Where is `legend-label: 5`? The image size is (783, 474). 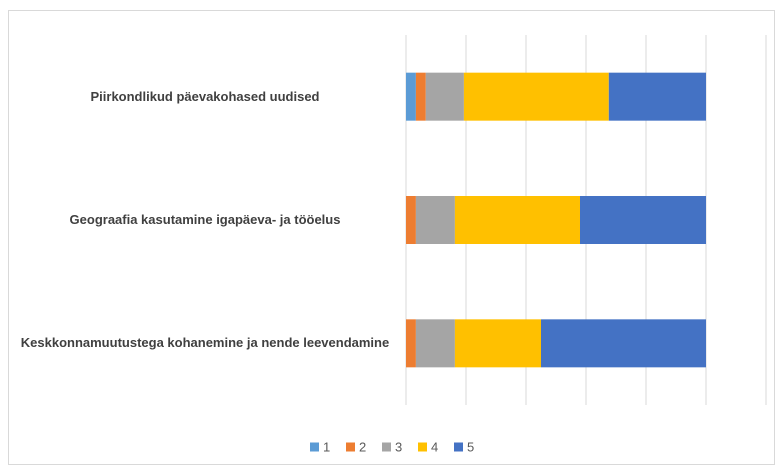 legend-label: 5 is located at coordinates (470, 446).